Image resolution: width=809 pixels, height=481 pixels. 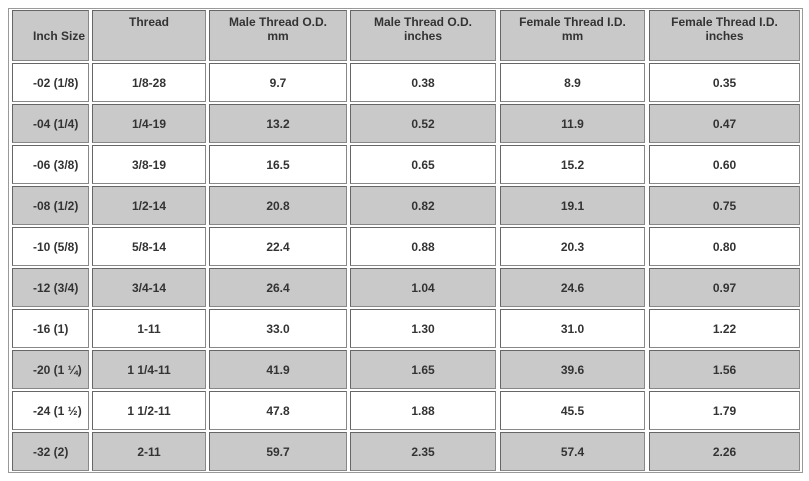 I want to click on table-cell: 1-11, so click(x=149, y=328).